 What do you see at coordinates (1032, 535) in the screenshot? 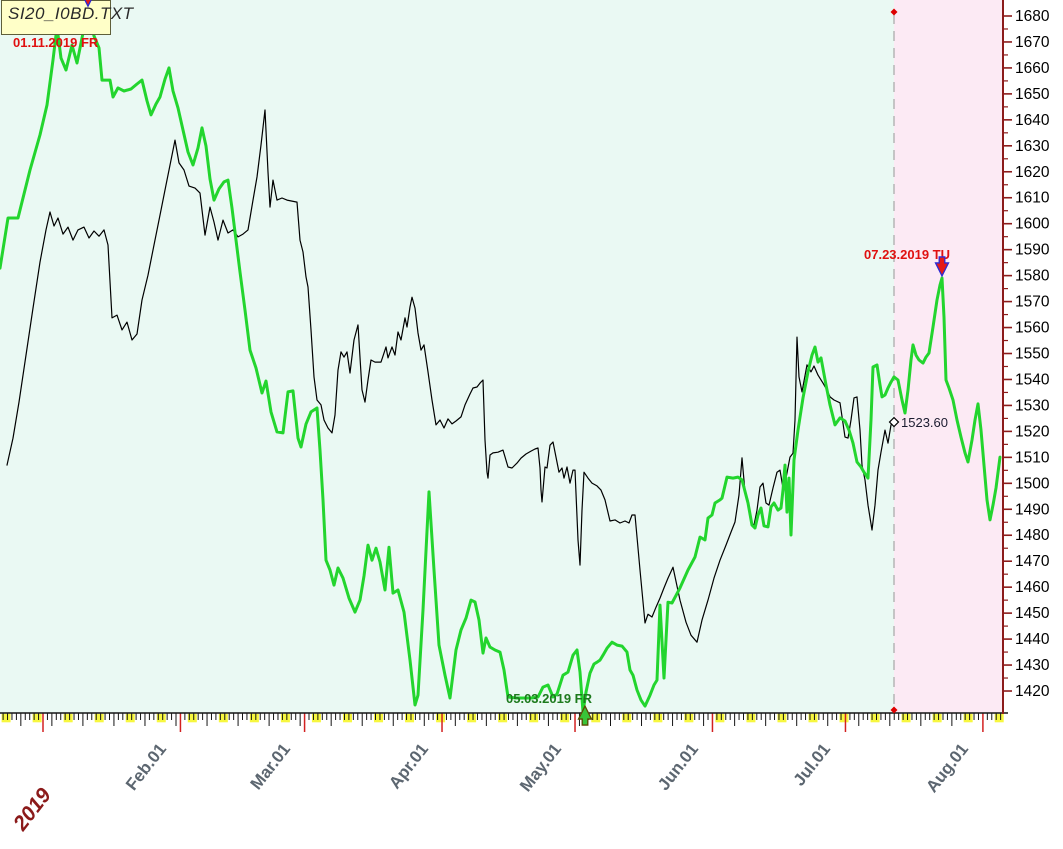
I see `y-tick-label: 1480` at bounding box center [1032, 535].